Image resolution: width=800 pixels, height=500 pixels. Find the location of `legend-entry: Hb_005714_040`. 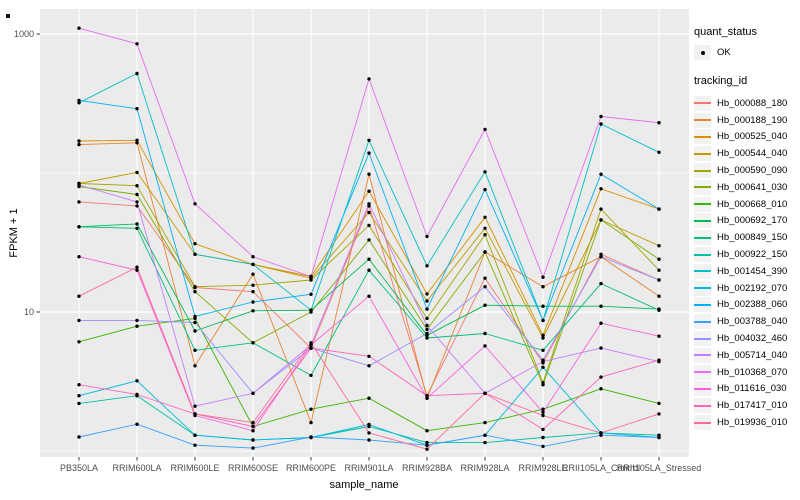

legend-entry: Hb_005714_040 is located at coordinates (746, 355).